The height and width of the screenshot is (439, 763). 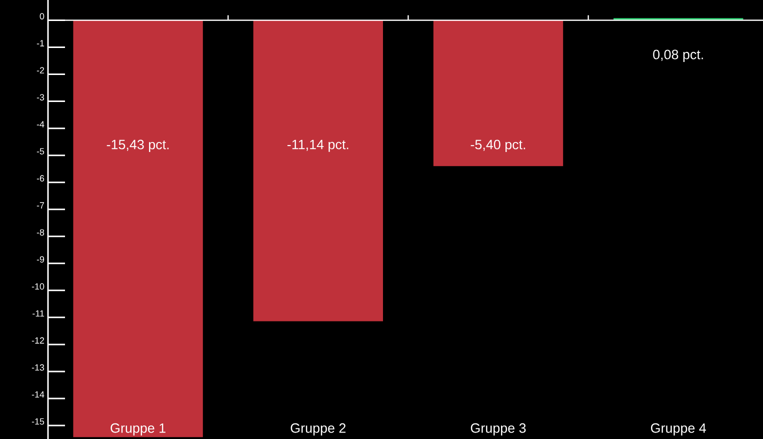 What do you see at coordinates (40, 97) in the screenshot?
I see `y-tick-label: -3` at bounding box center [40, 97].